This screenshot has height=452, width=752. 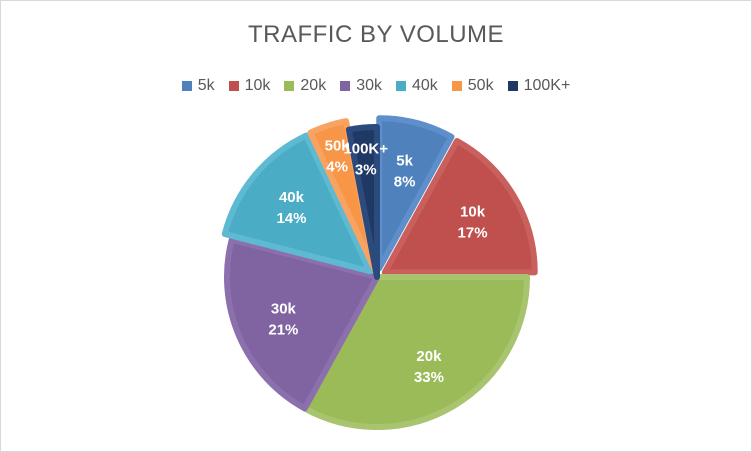 What do you see at coordinates (404, 160) in the screenshot?
I see `data-label-category: 5k` at bounding box center [404, 160].